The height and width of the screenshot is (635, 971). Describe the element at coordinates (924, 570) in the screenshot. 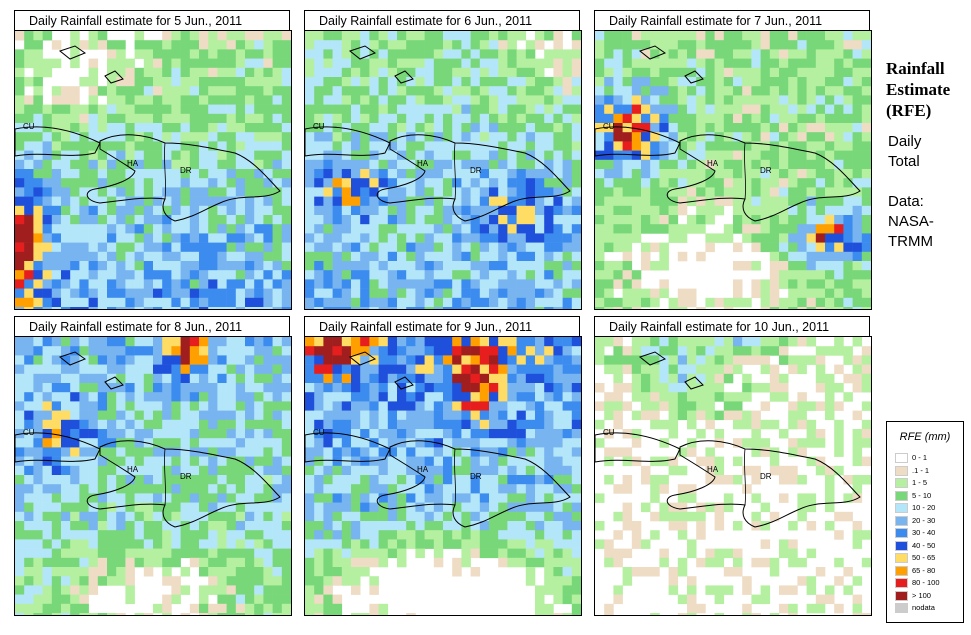

I see `legend-label: 65 - 80` at that location.